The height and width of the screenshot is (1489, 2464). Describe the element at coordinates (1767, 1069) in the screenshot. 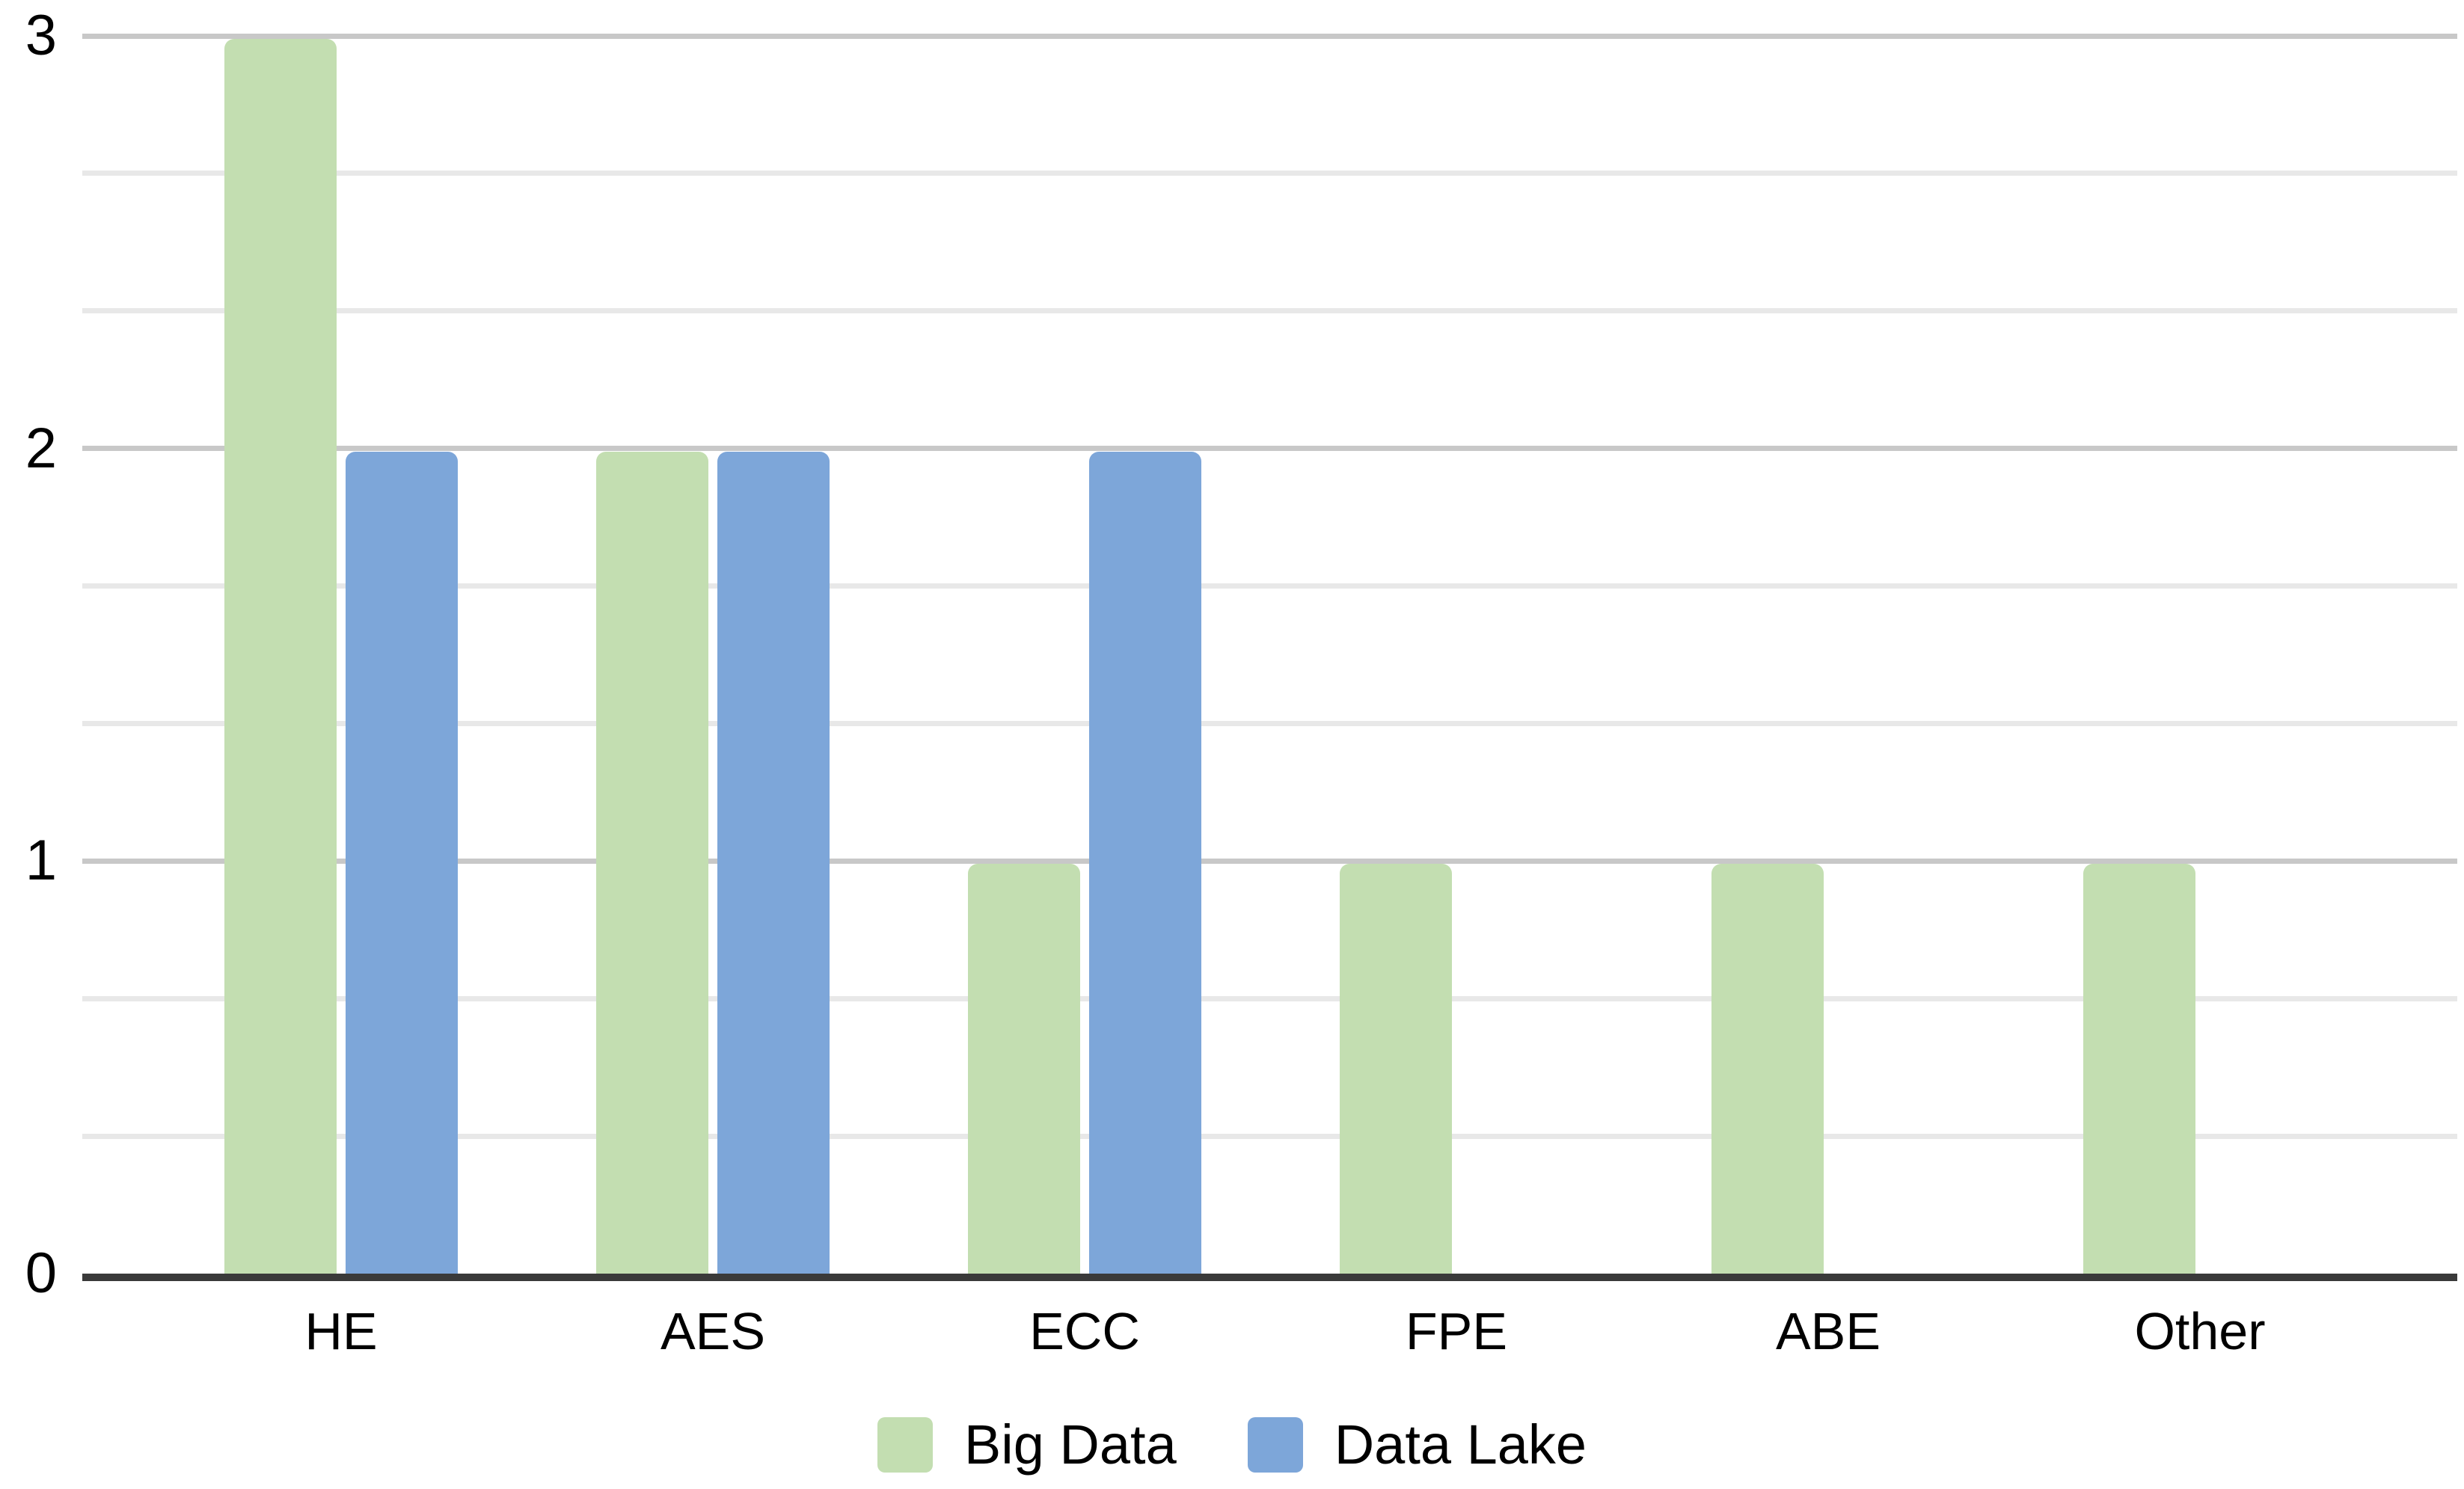

I see `bar-big-data-abe` at that location.